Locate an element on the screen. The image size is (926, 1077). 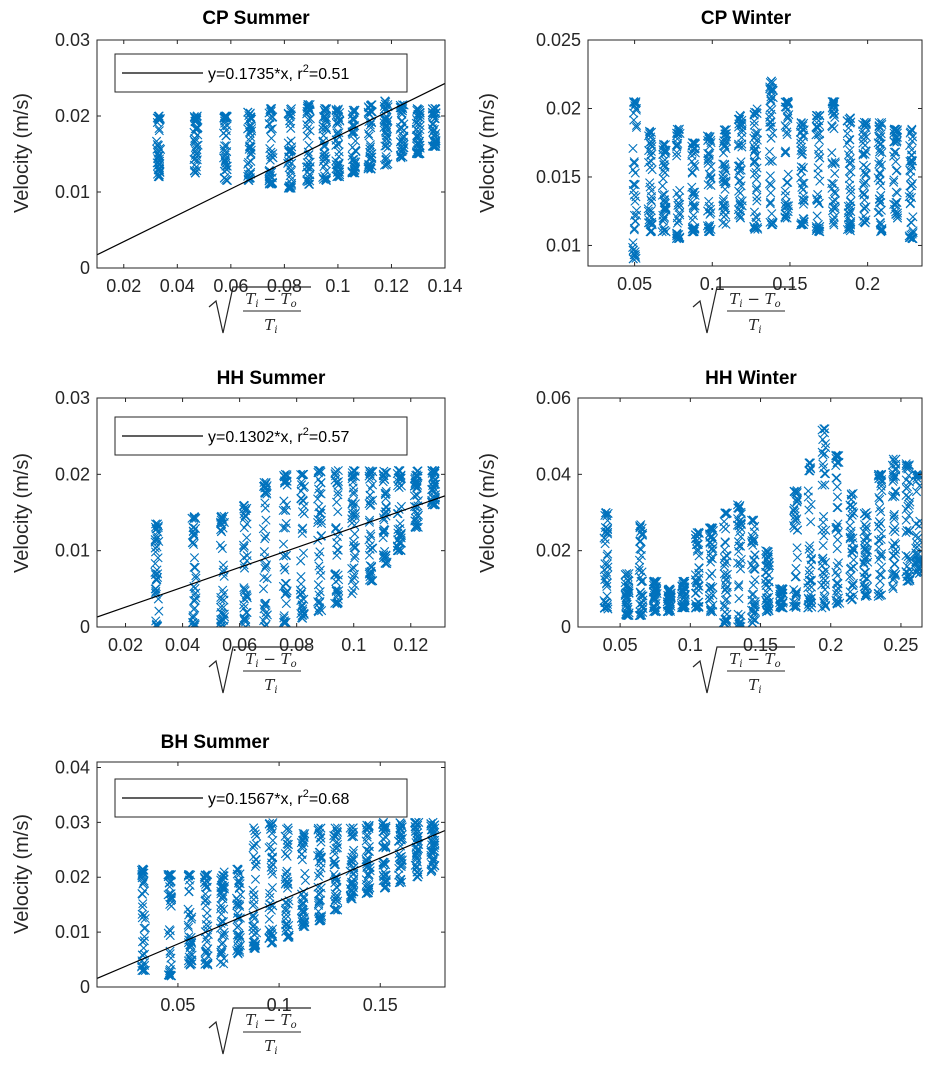
x-tick-label: 0.05 is located at coordinates (177, 1005).